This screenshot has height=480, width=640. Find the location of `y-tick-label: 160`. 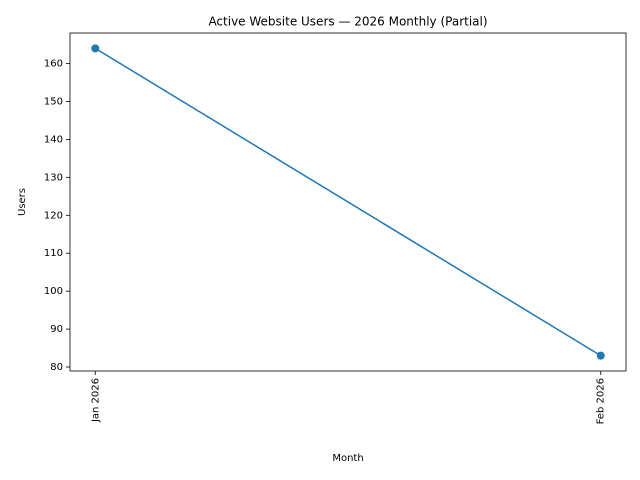

y-tick-label: 160 is located at coordinates (53, 64).